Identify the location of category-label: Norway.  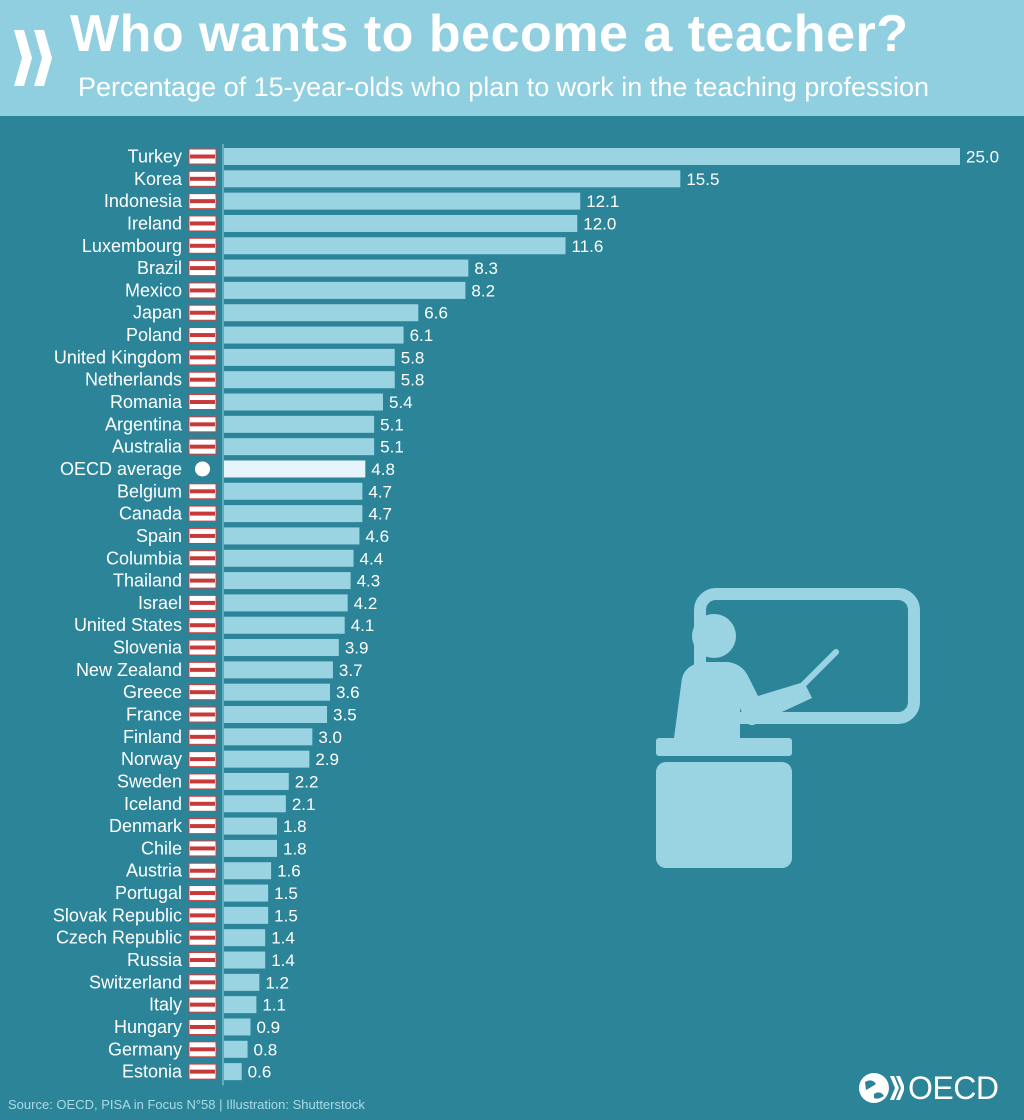
(151, 759).